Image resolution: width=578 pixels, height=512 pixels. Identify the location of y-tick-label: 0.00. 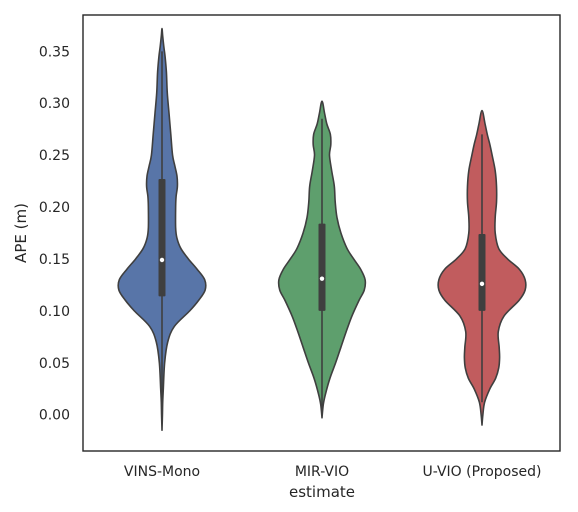
(54, 416).